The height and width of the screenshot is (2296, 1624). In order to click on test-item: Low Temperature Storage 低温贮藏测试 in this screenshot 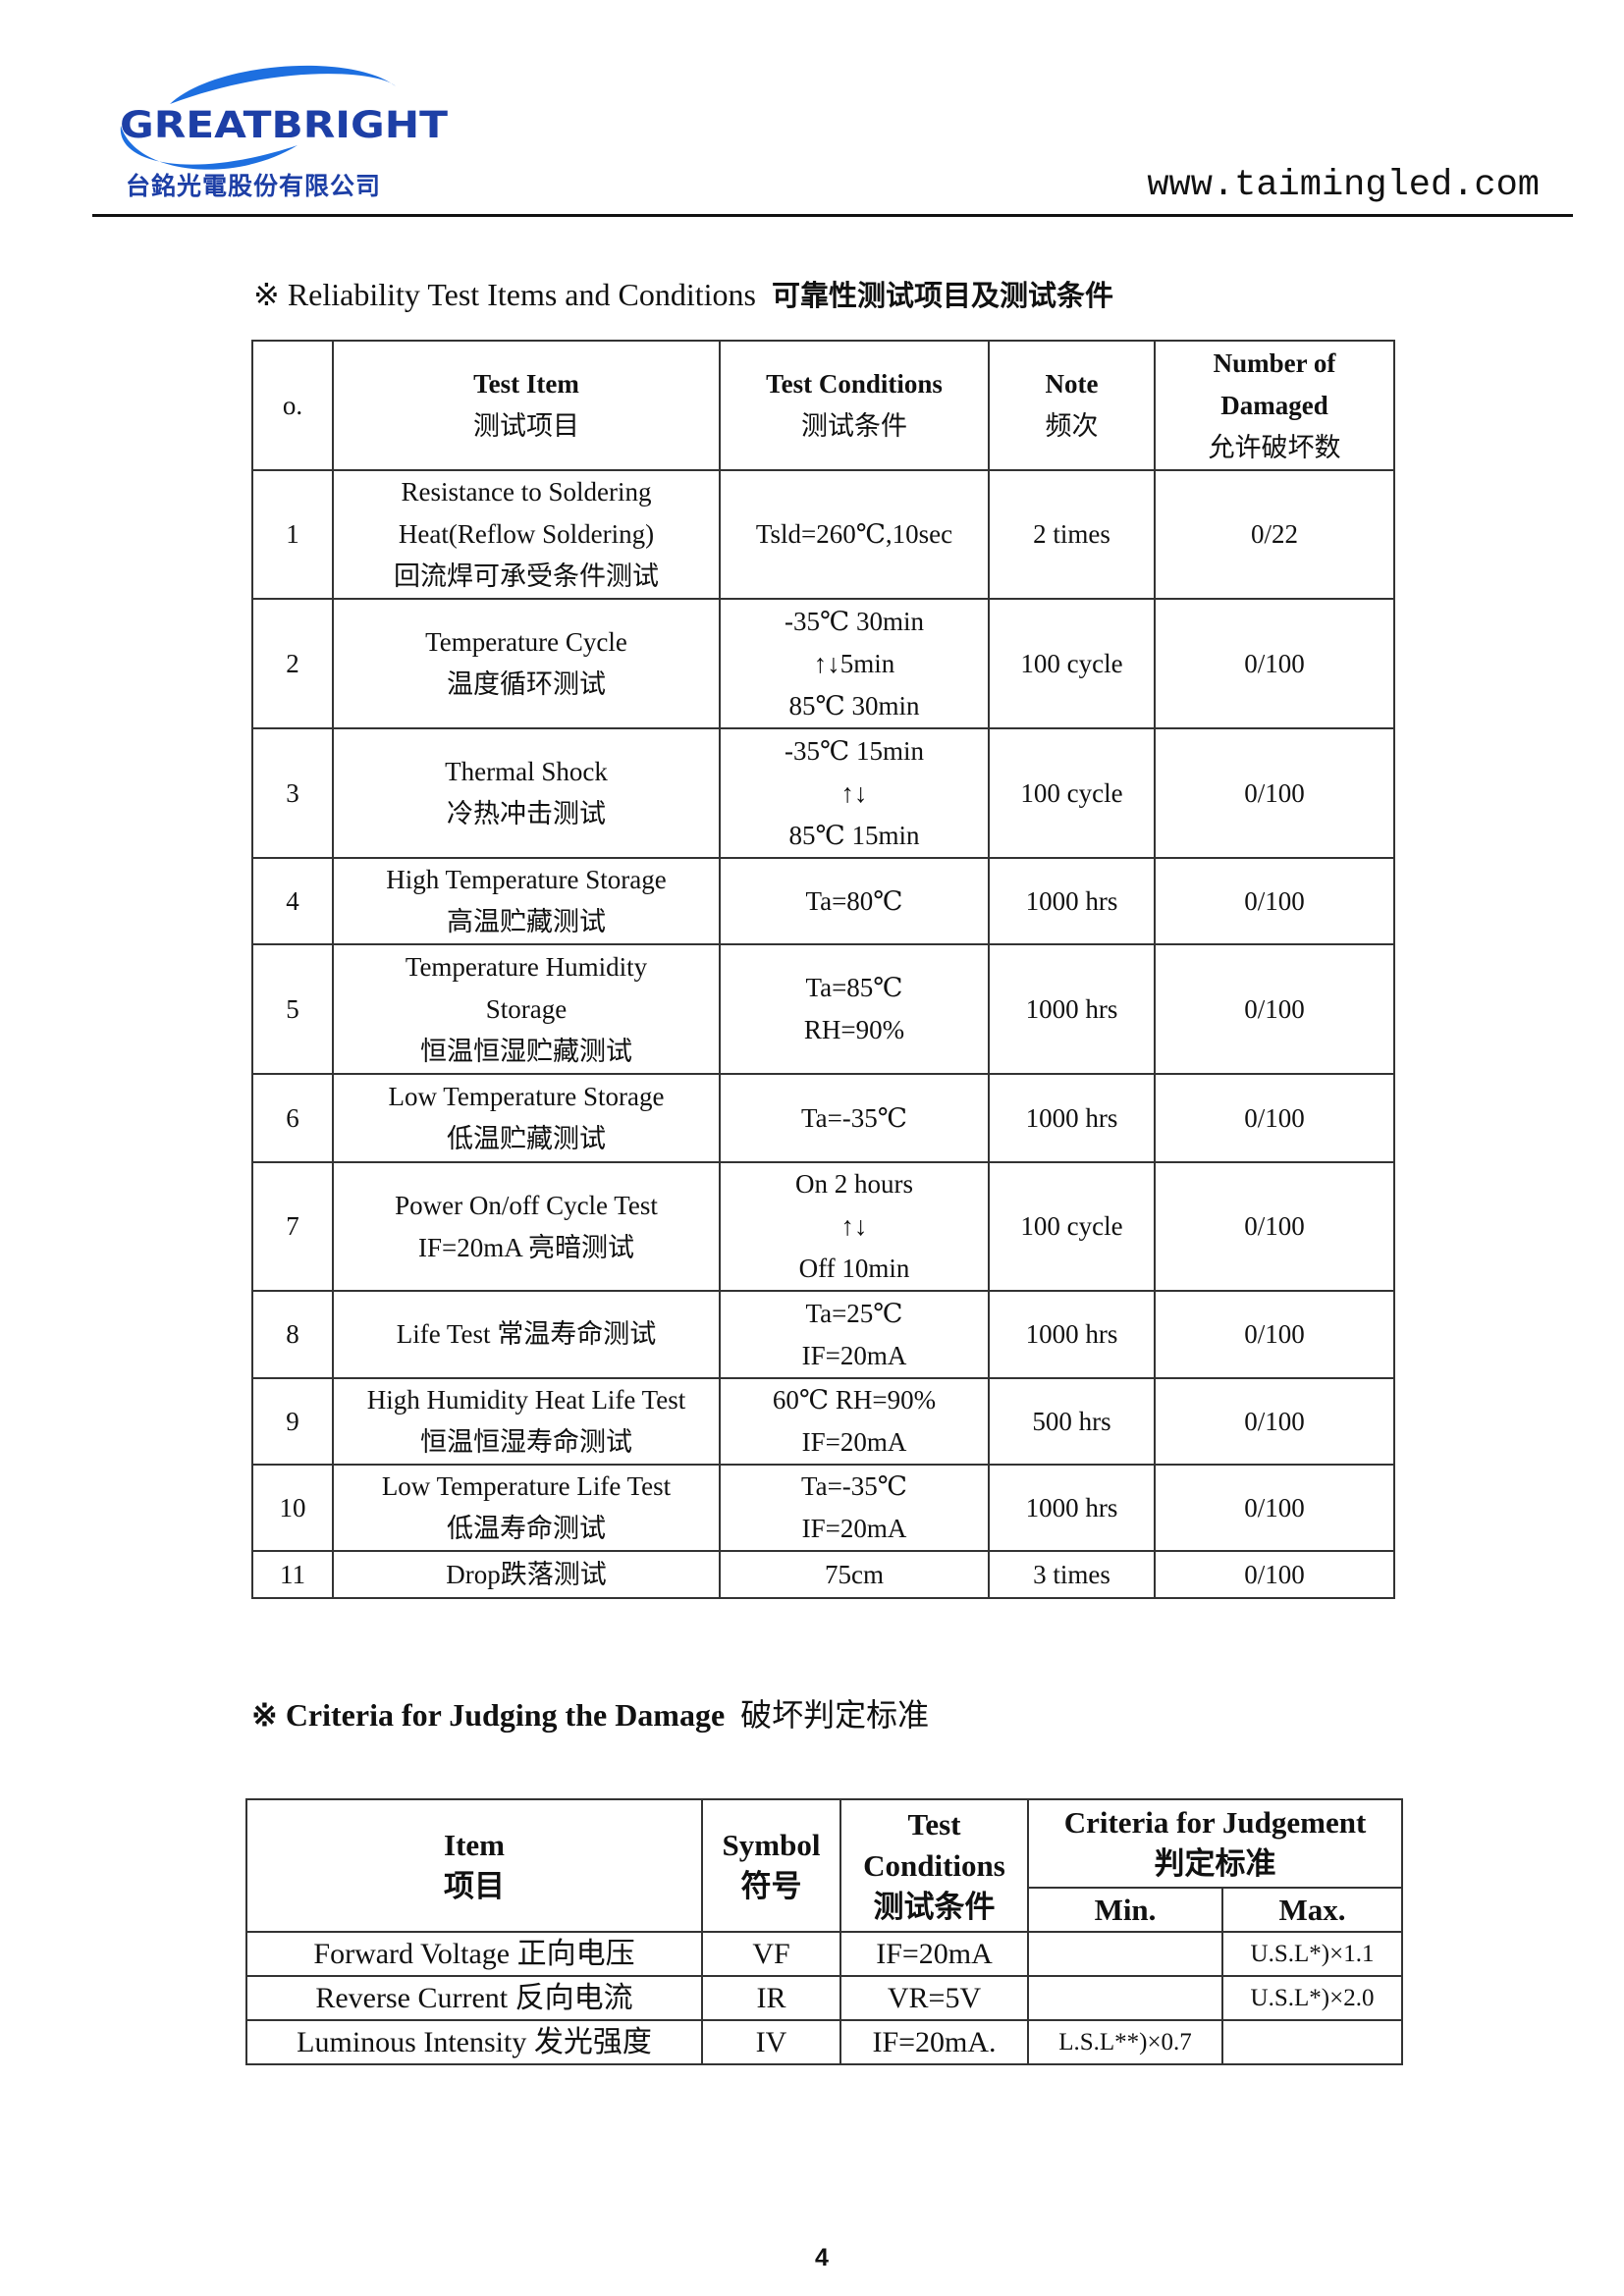, I will do `click(526, 1118)`.